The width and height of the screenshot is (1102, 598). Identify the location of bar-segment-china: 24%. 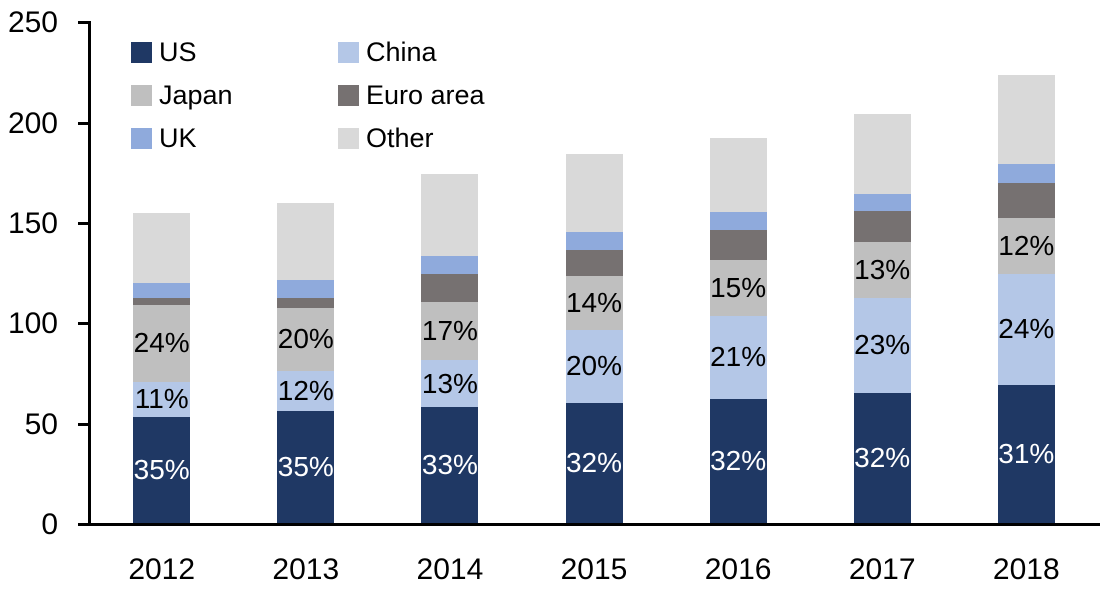
(1026, 329).